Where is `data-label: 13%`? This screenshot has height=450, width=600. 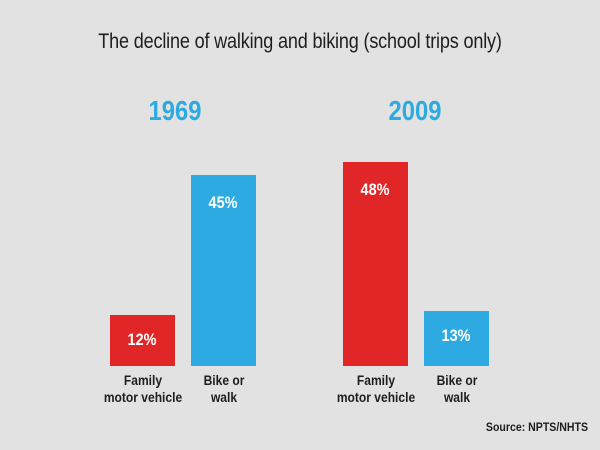
data-label: 13% is located at coordinates (456, 335).